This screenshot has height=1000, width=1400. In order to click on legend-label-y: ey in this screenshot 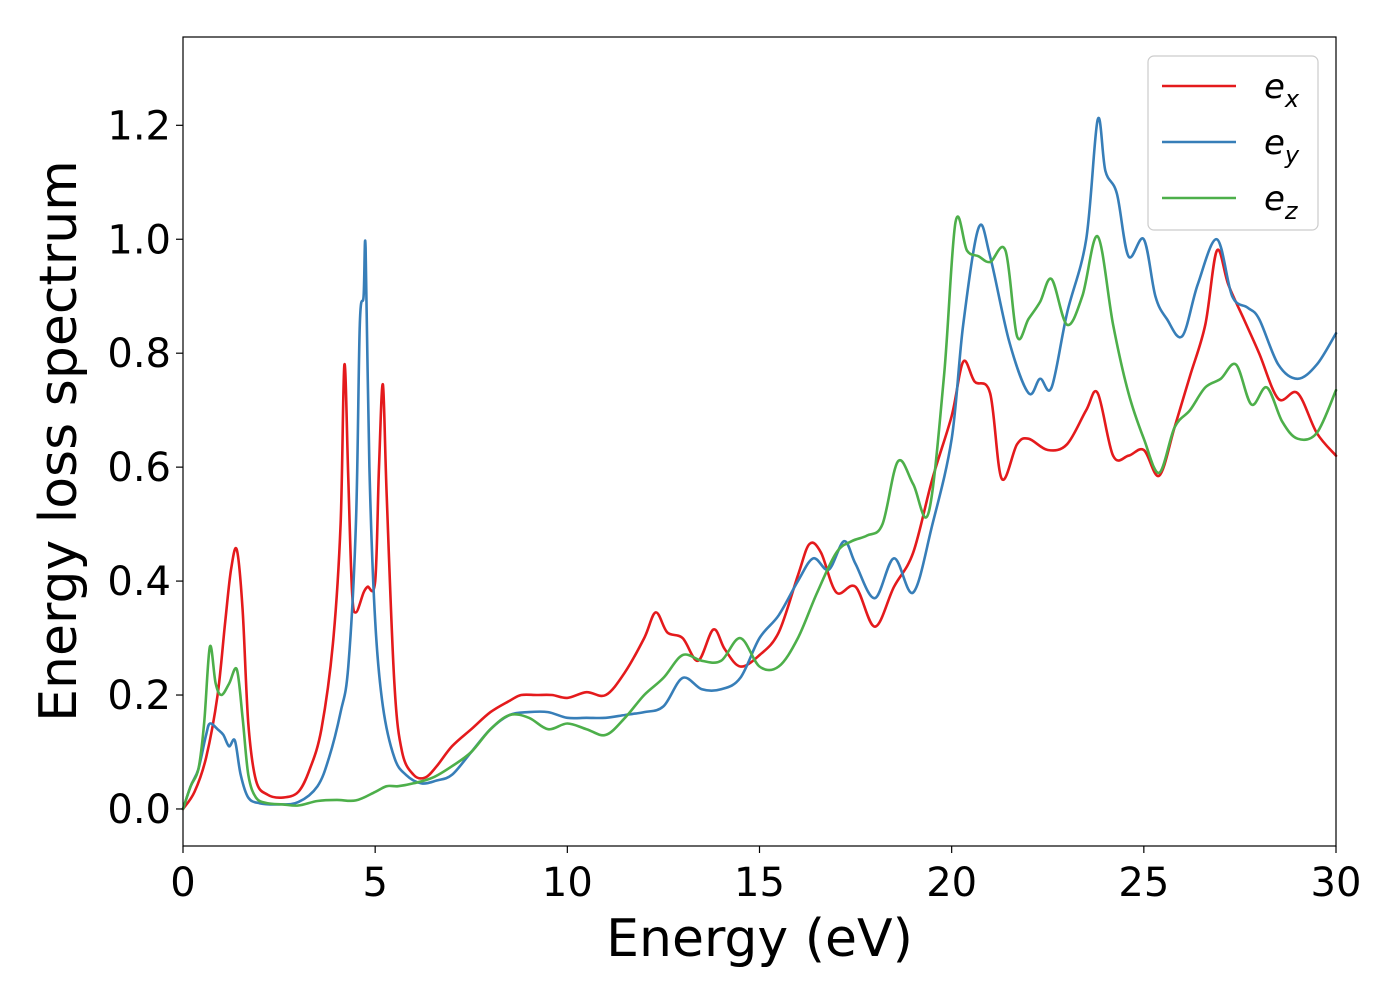, I will do `click(1282, 146)`.